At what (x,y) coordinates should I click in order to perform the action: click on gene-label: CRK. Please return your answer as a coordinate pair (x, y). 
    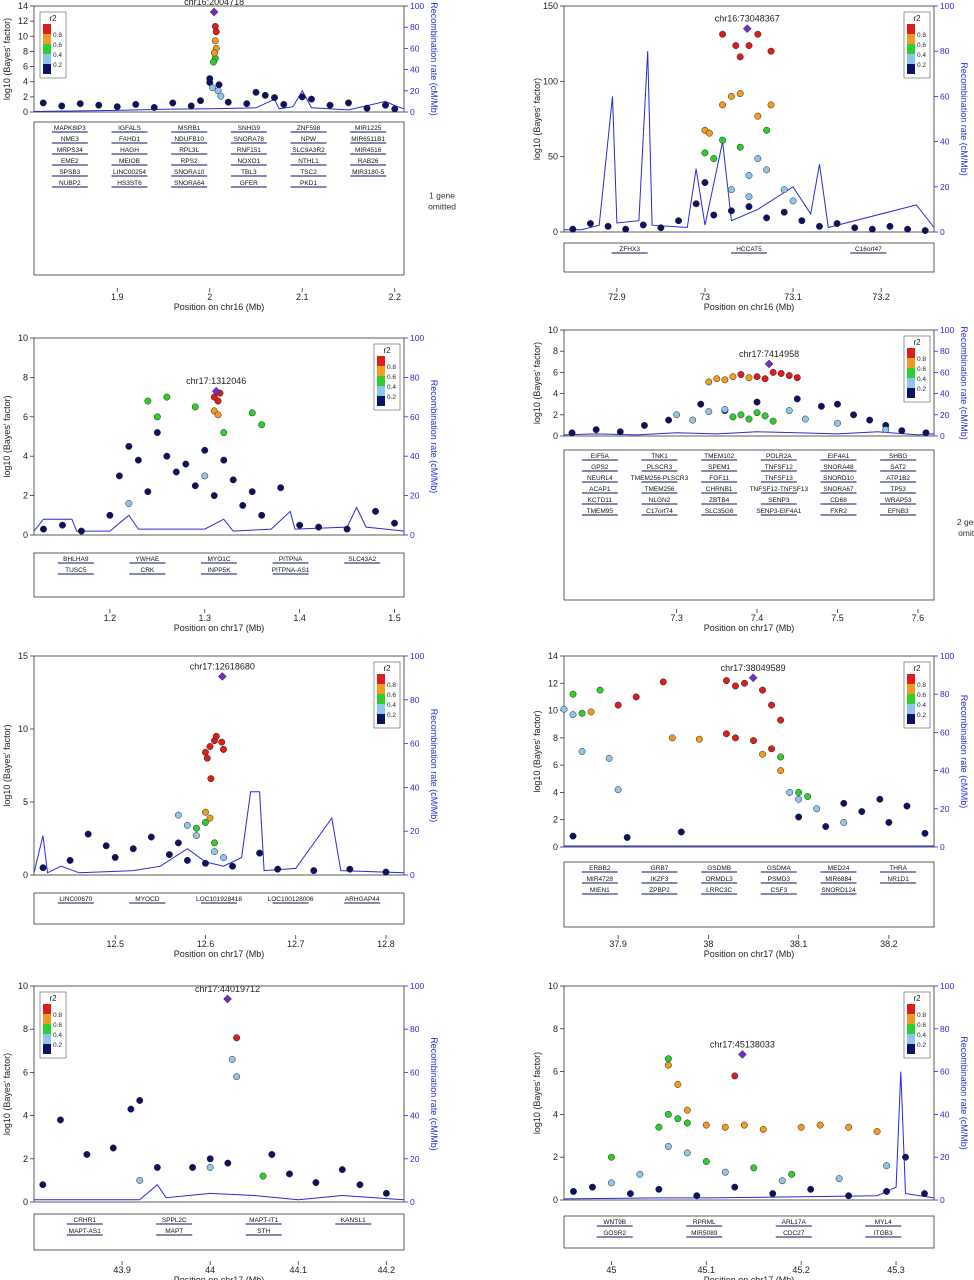
    Looking at the image, I should click on (148, 570).